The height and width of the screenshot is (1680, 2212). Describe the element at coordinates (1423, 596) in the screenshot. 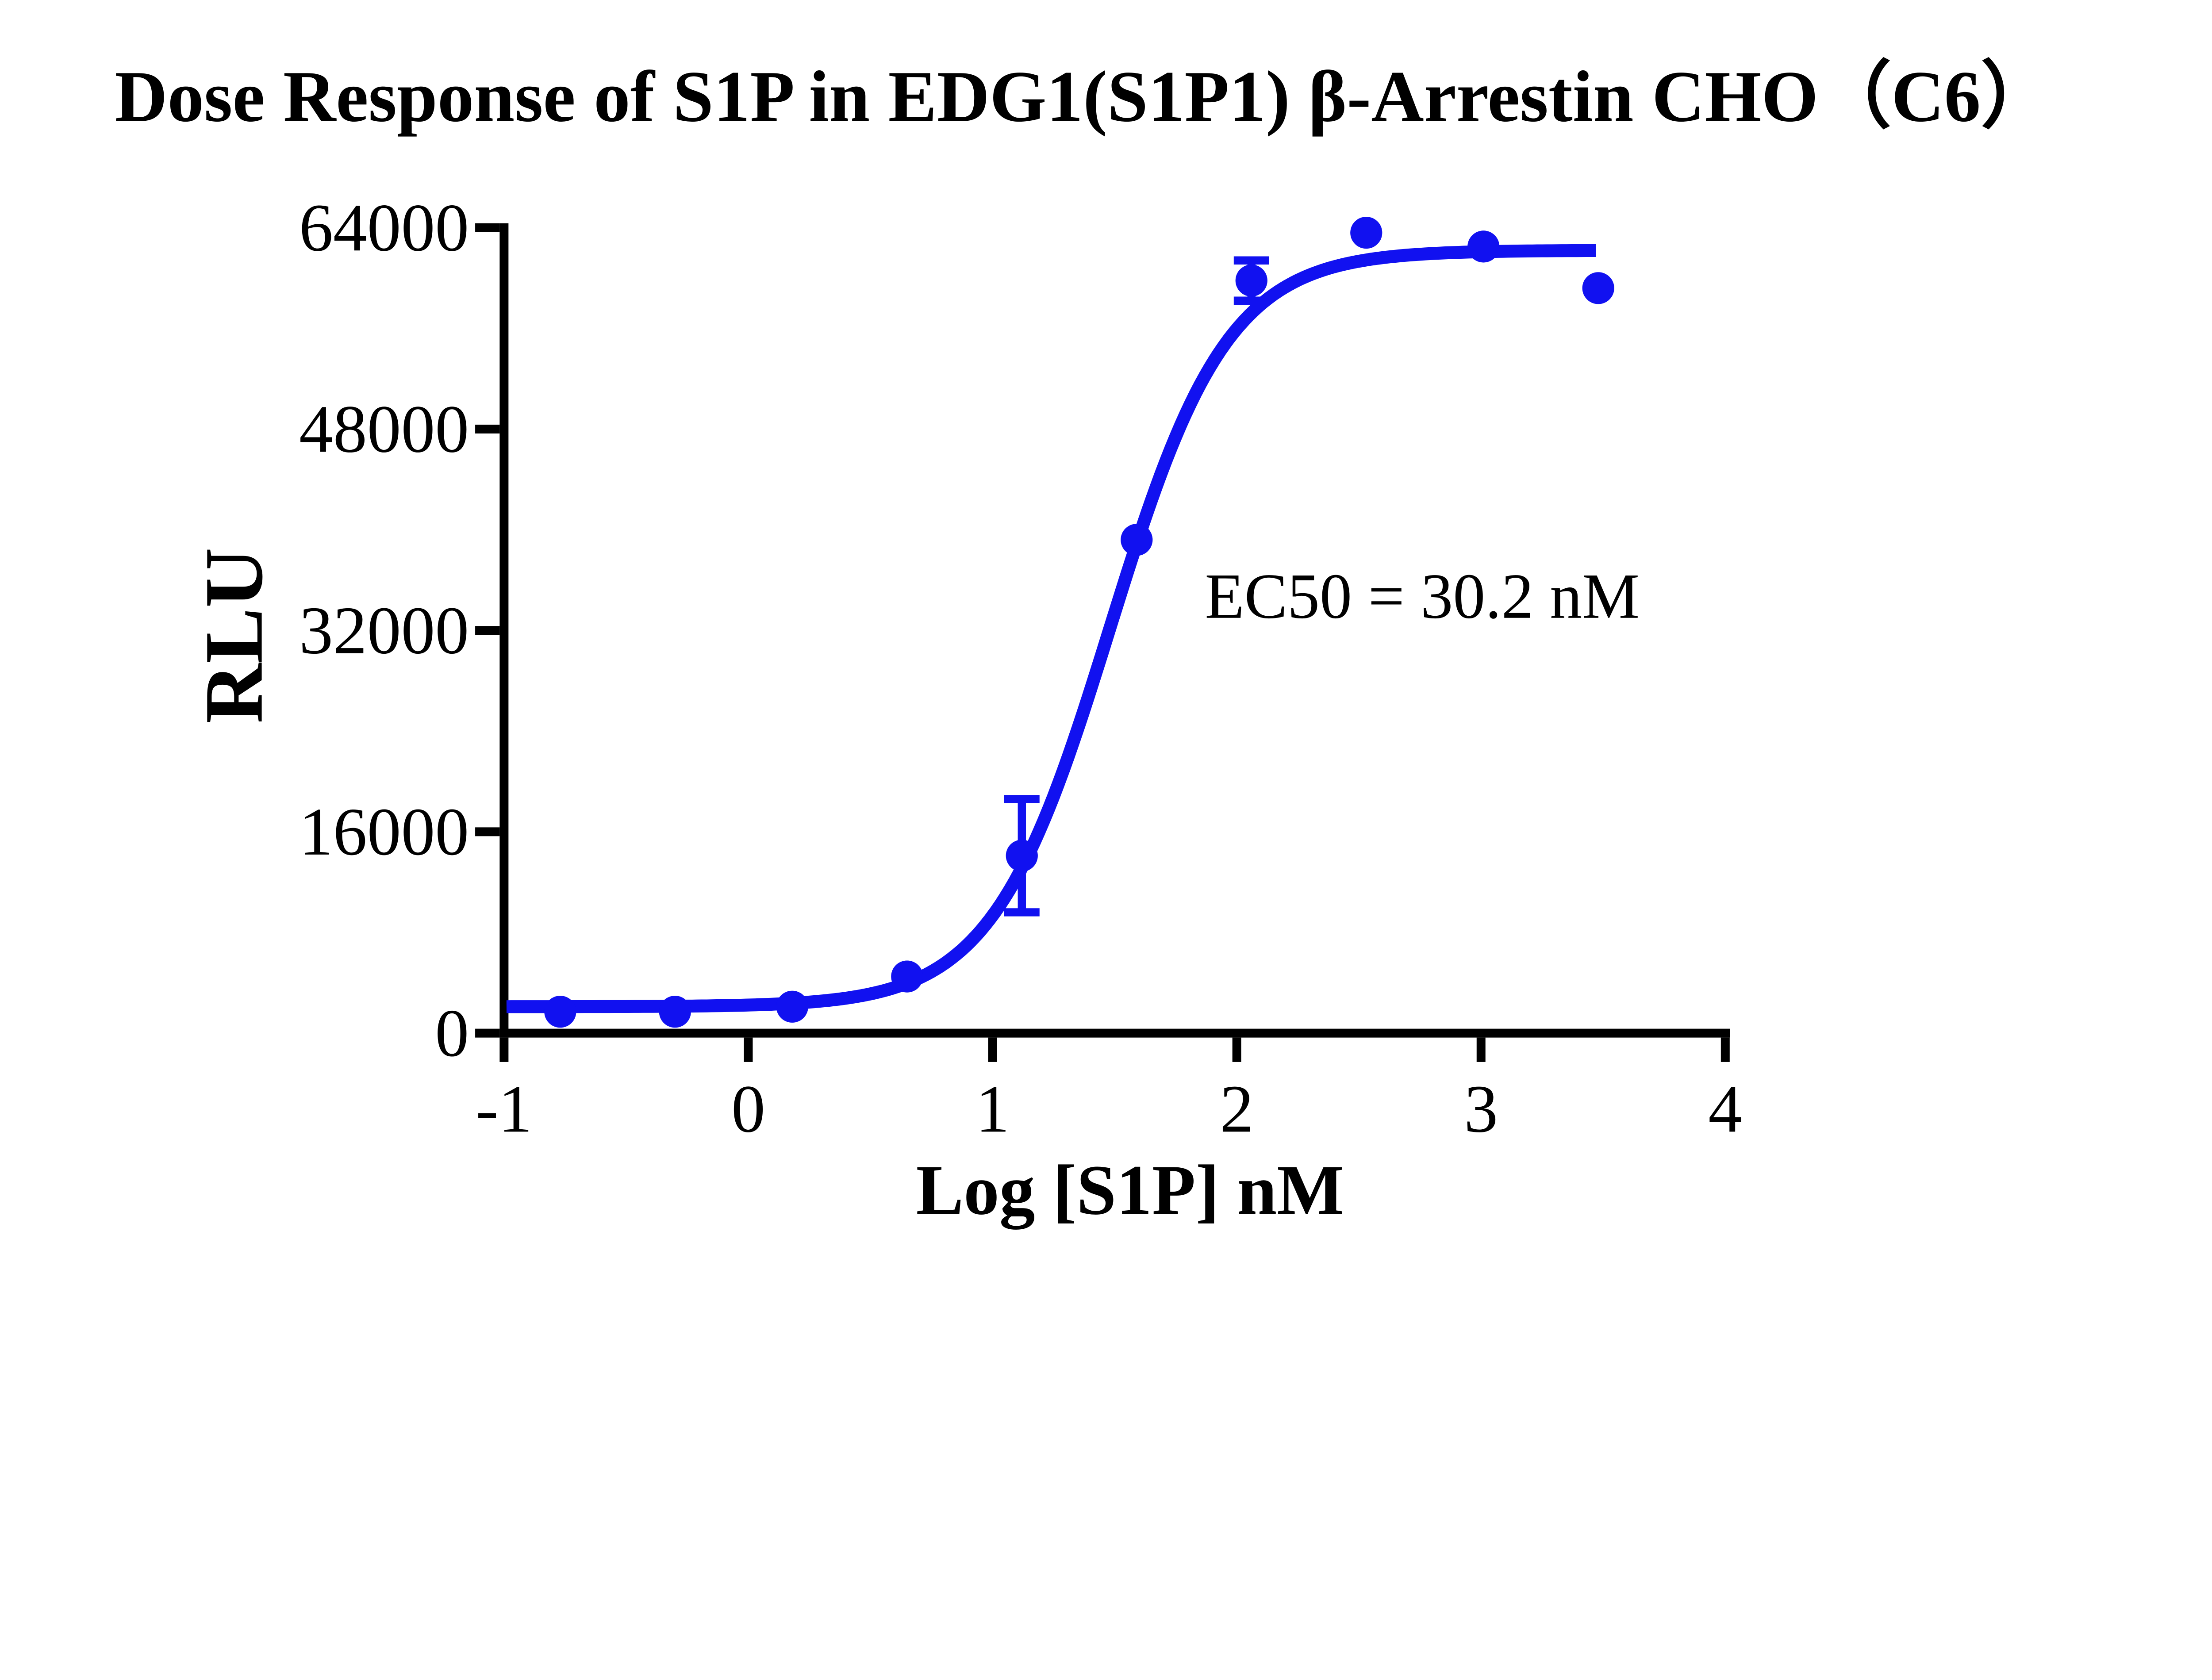

I see `ec50-annotation: EC50 = 30.2 nM` at that location.